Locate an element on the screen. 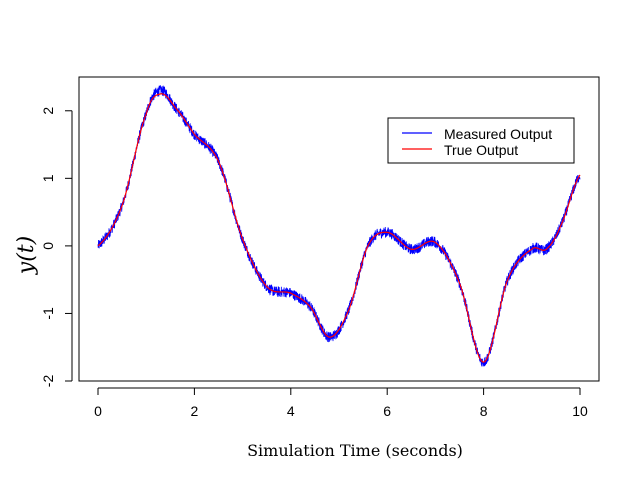 This screenshot has width=640, height=480. legend-box is located at coordinates (481, 140).